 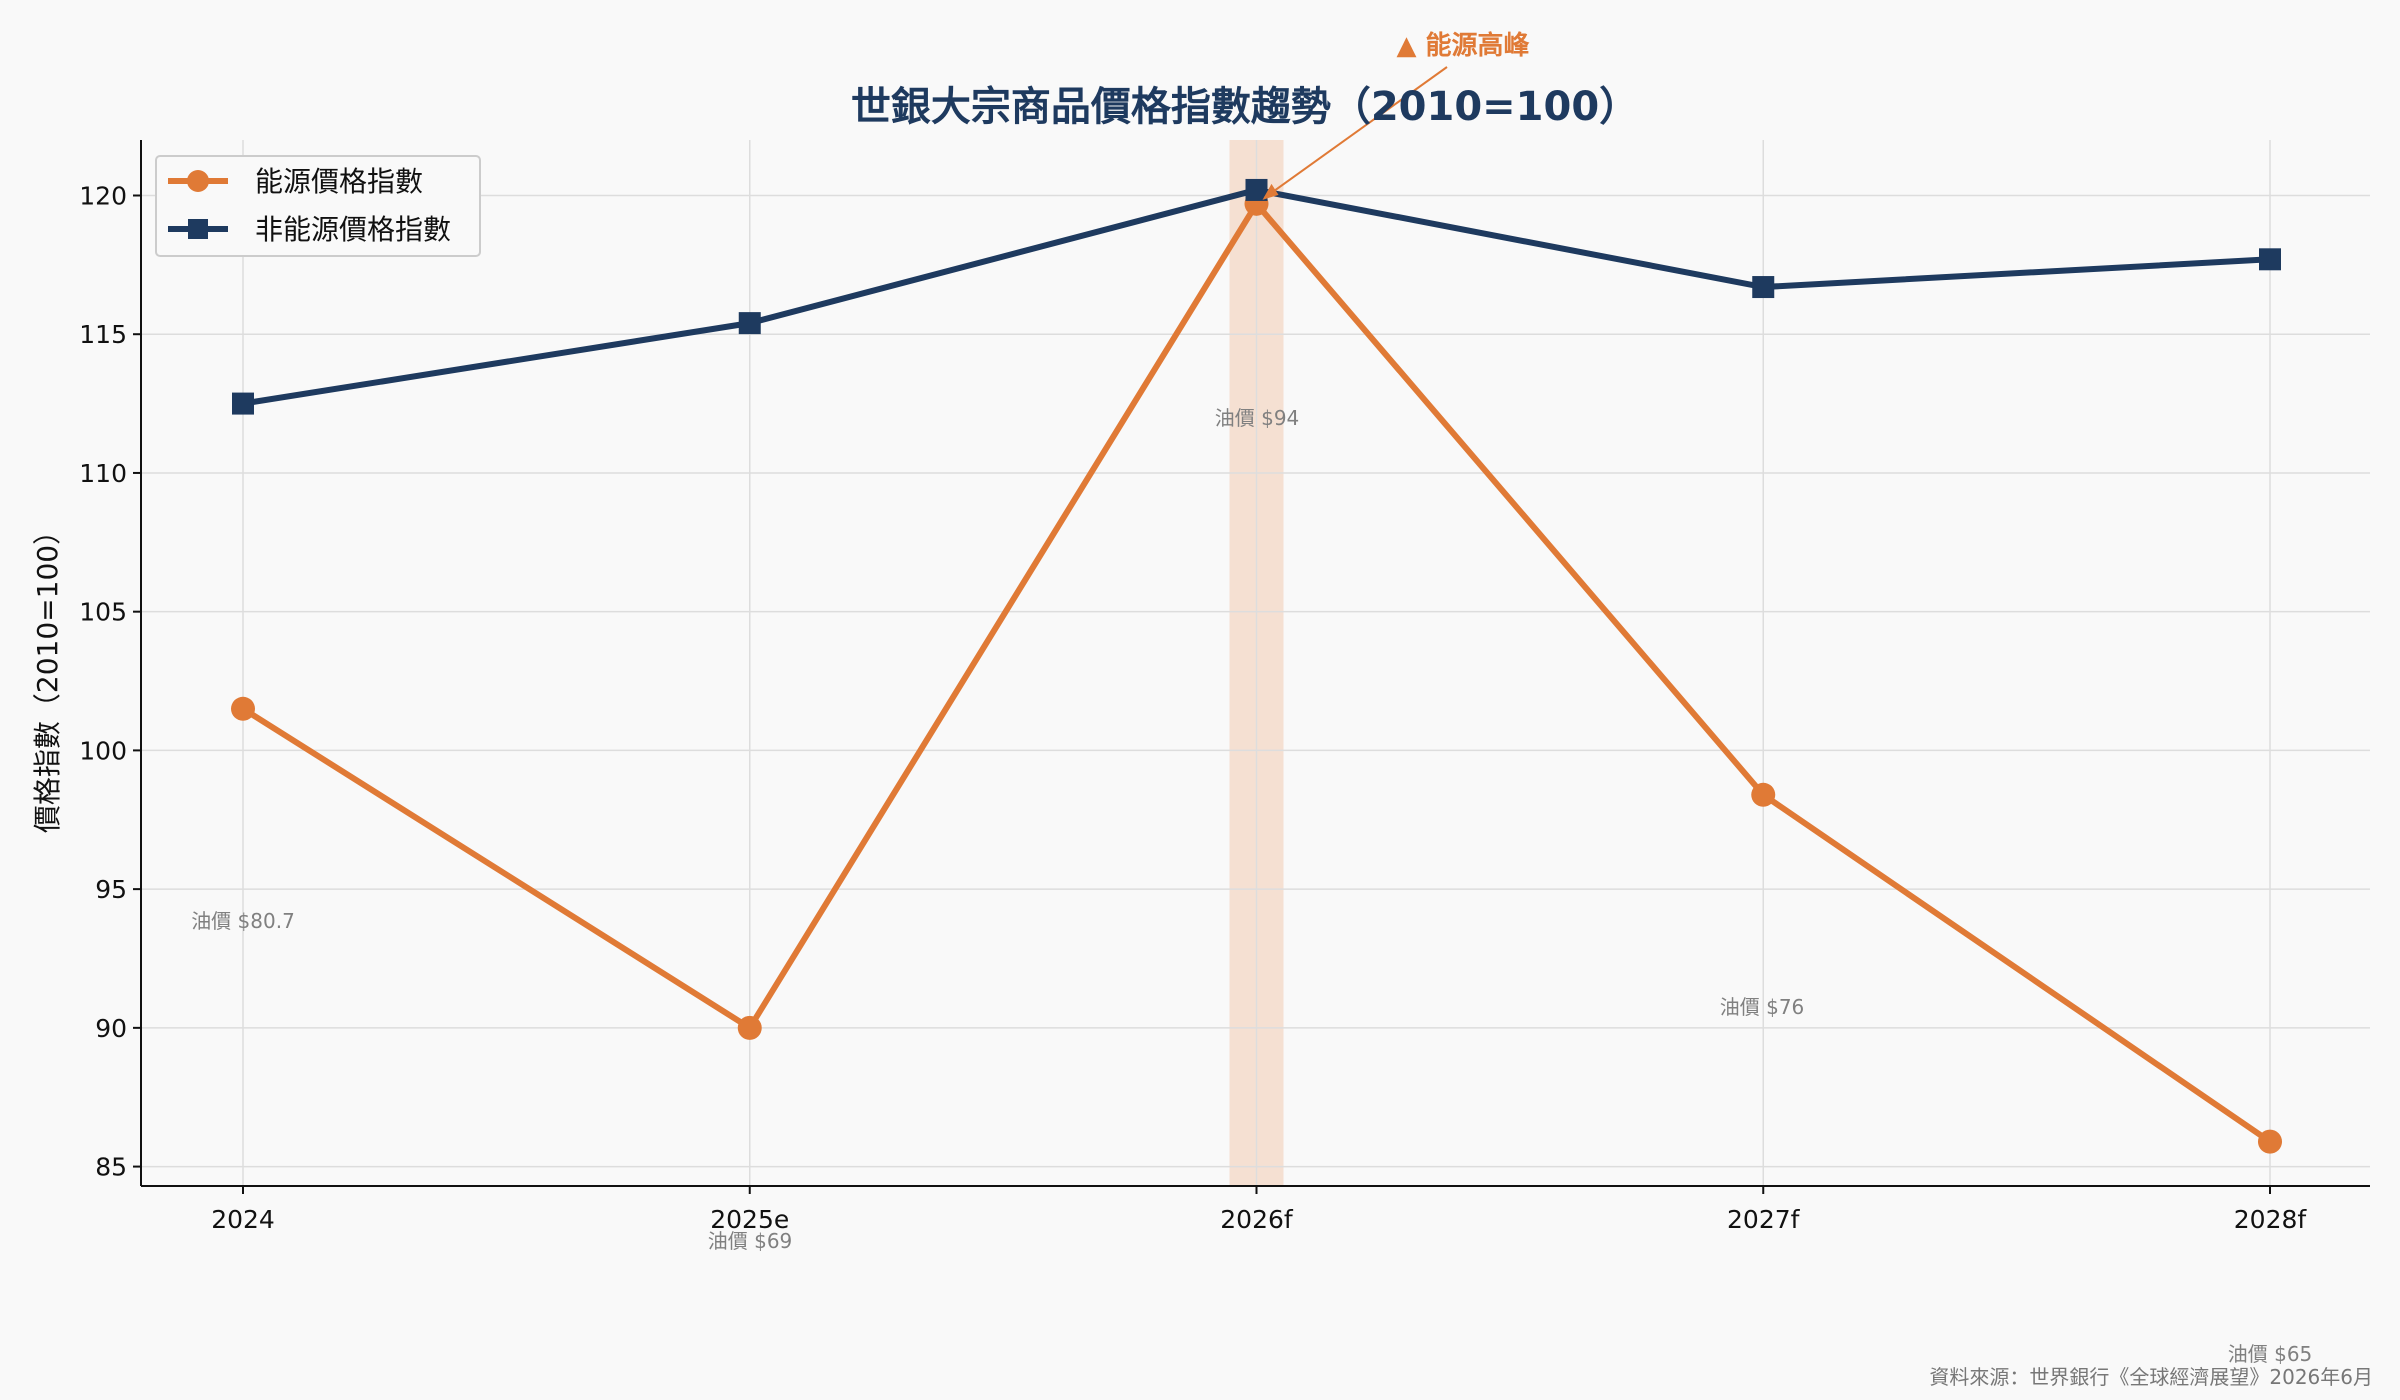 What do you see at coordinates (353, 229) in the screenshot?
I see `legend-label-nonenergy: 非能源價格指數` at bounding box center [353, 229].